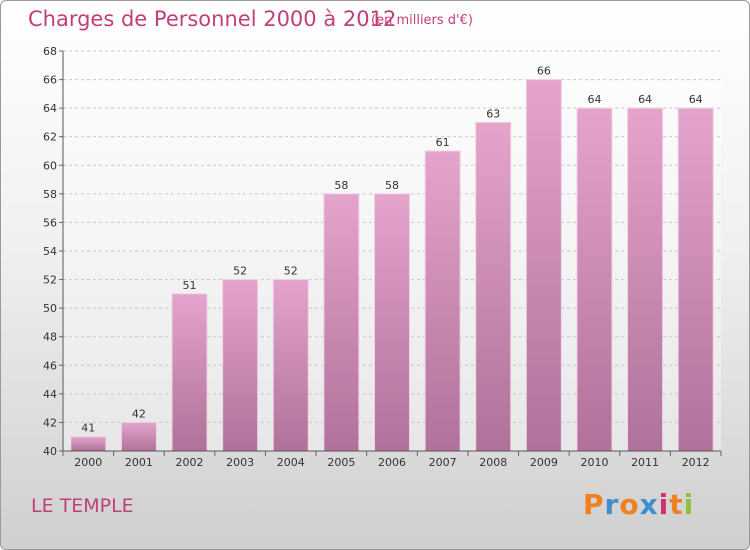  Describe the element at coordinates (50, 194) in the screenshot. I see `y-tick-label: 58` at that location.